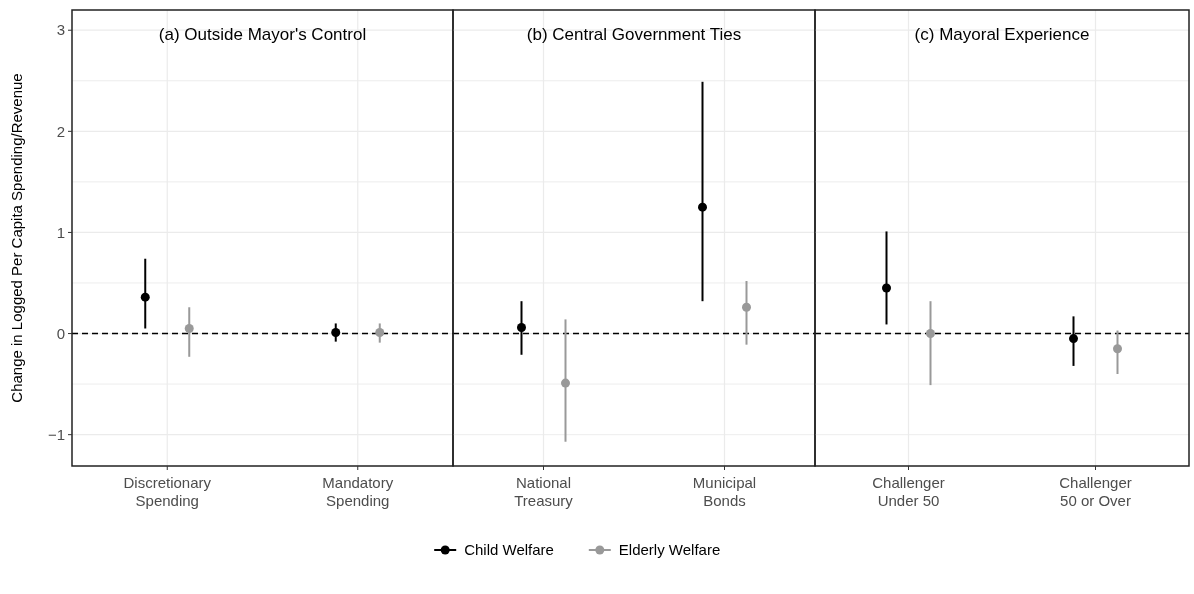 The width and height of the screenshot is (1194, 594). Describe the element at coordinates (669, 550) in the screenshot. I see `legend-label: Elderly Welfare` at that location.